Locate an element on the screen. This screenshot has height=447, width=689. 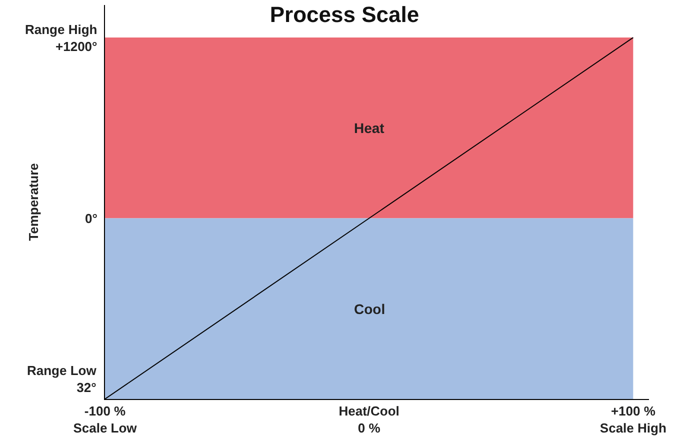
y-axis-title: Temperature is located at coordinates (33, 202).